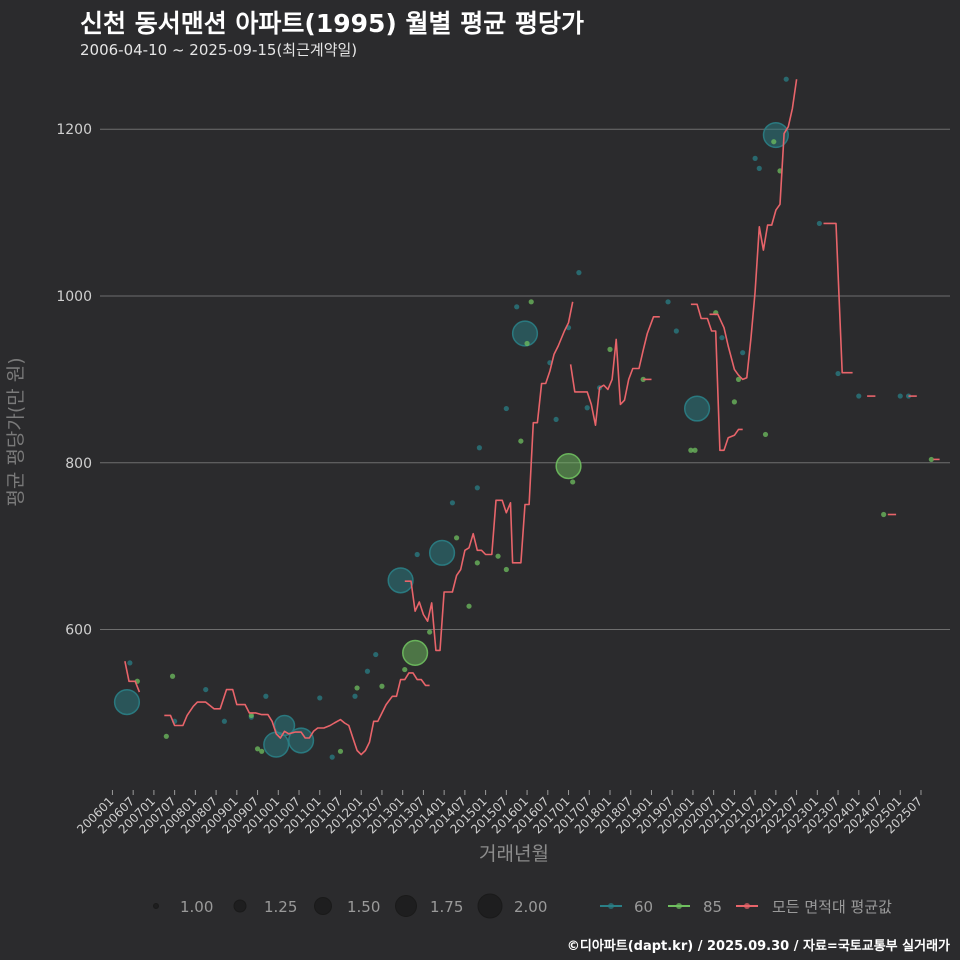  What do you see at coordinates (74, 380) in the screenshot?
I see `y-axis-ticks: 600 800 1000 1200` at bounding box center [74, 380].